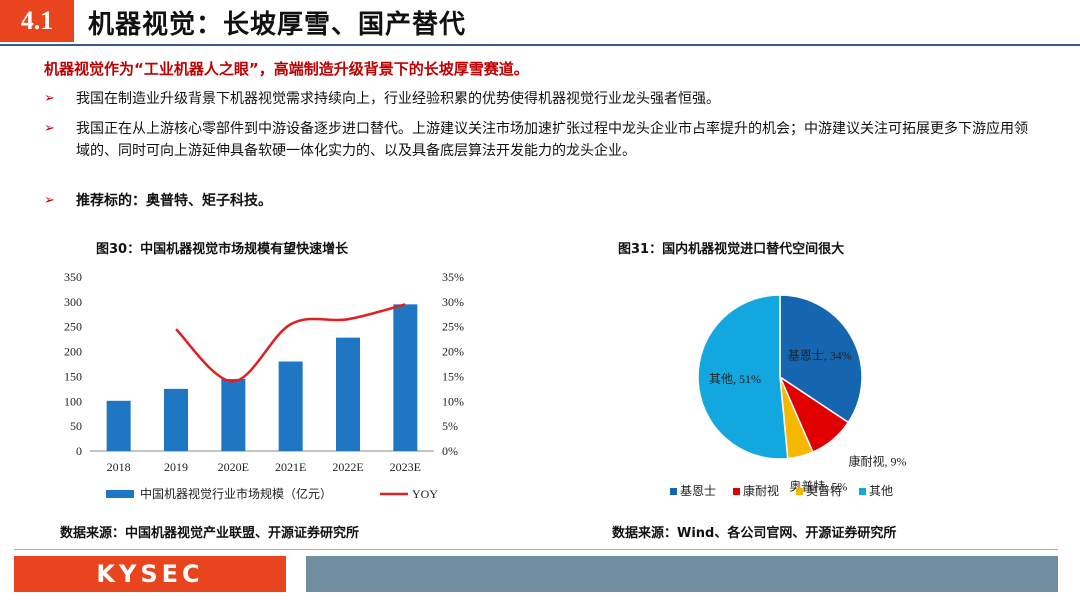  What do you see at coordinates (536, 549) in the screenshot?
I see `footer-divider` at bounding box center [536, 549].